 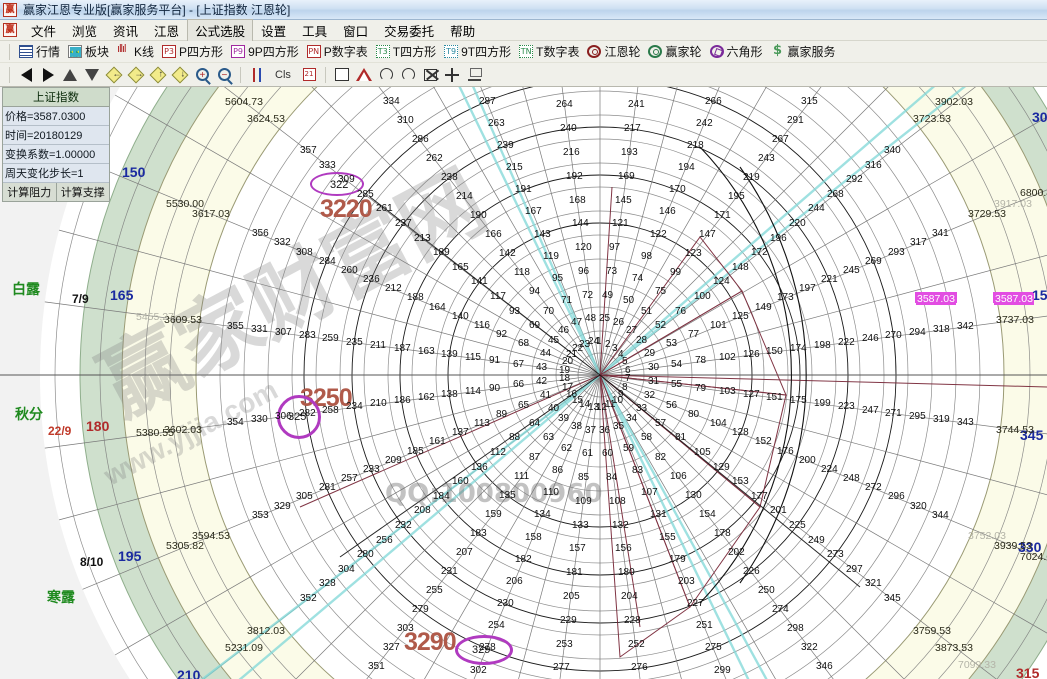 What do you see at coordinates (224, 75) in the screenshot?
I see `zoom-out-icon: −` at bounding box center [224, 75].